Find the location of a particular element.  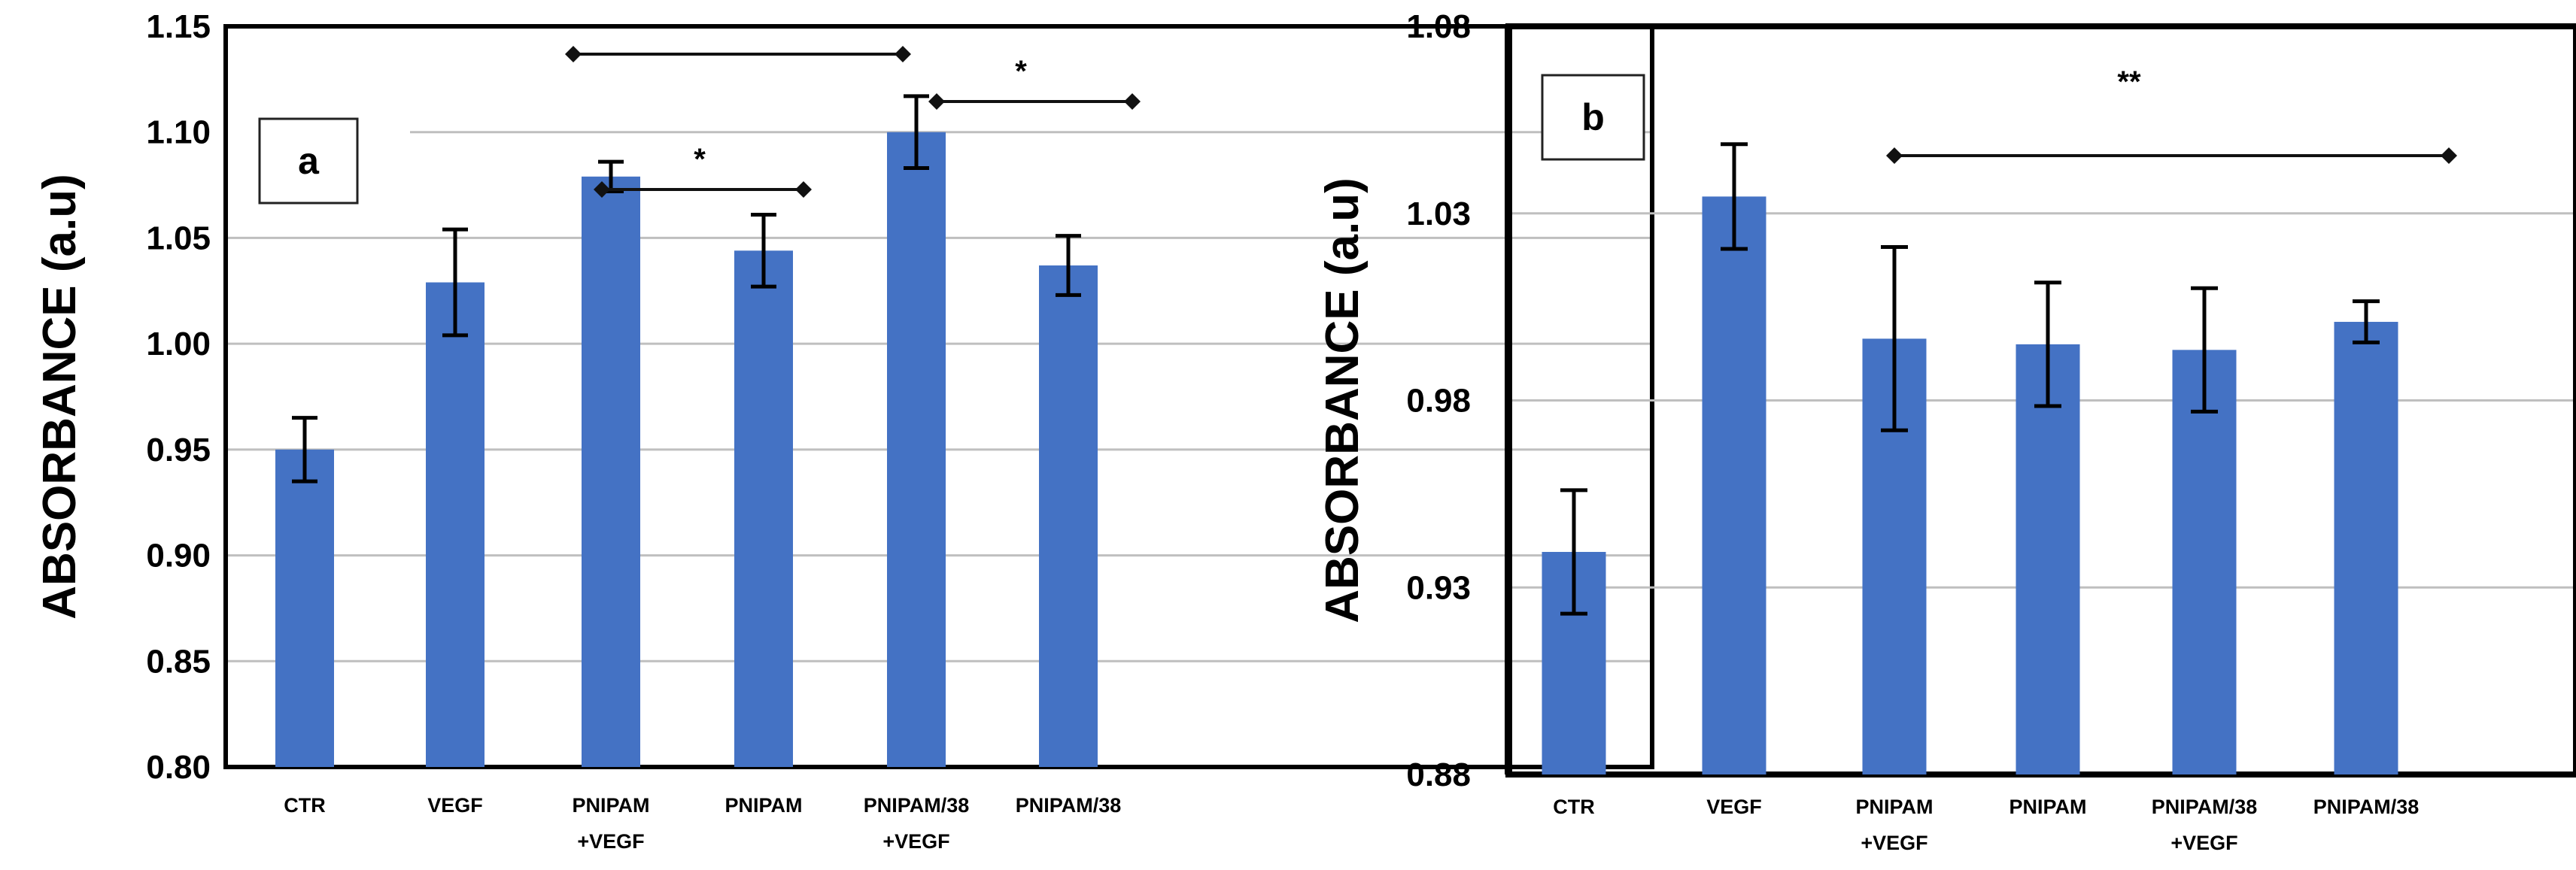

y-tick-label: 1.03 is located at coordinates (1439, 214).